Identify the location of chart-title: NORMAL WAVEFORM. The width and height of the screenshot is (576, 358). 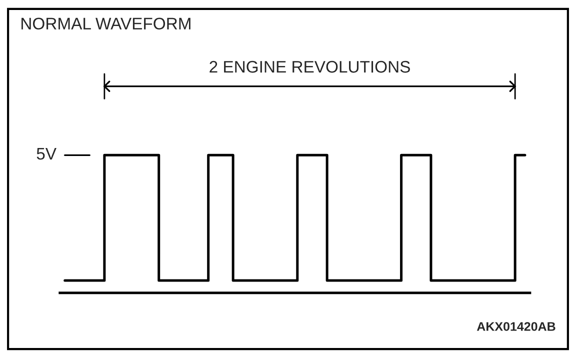
(106, 24).